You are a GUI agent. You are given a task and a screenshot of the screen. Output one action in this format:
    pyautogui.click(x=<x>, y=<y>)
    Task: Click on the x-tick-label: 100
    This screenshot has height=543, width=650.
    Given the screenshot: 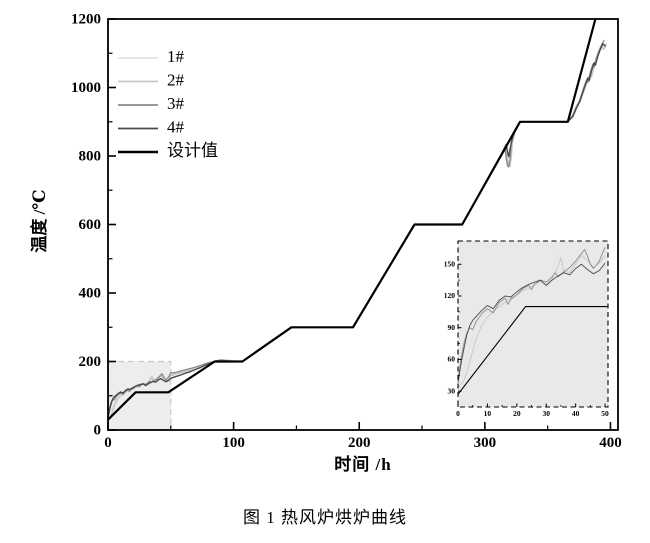 What is the action you would take?
    pyautogui.click(x=233, y=443)
    